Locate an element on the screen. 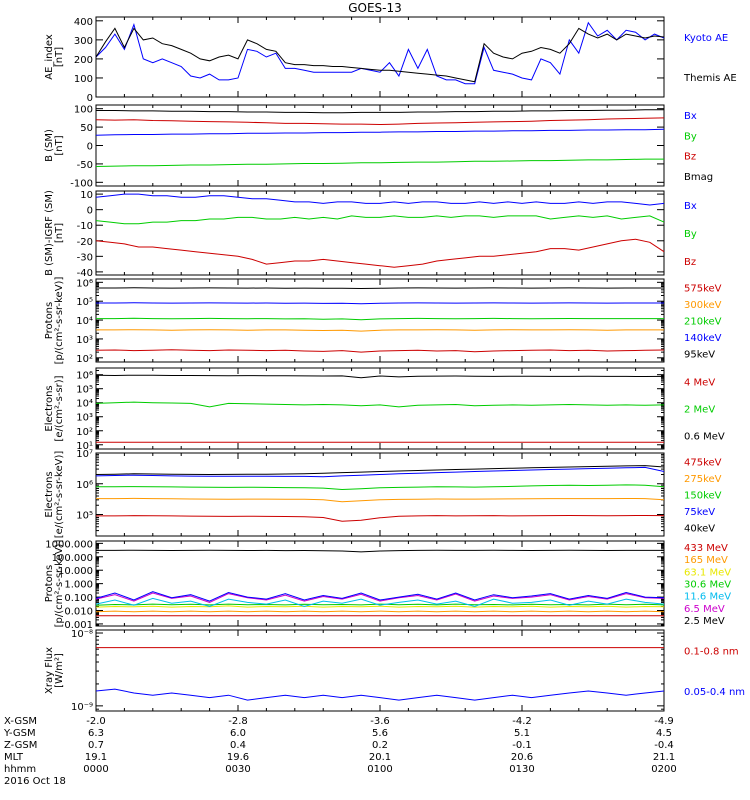 The image size is (750, 800). x-axis-value: 0.4 is located at coordinates (238, 745).